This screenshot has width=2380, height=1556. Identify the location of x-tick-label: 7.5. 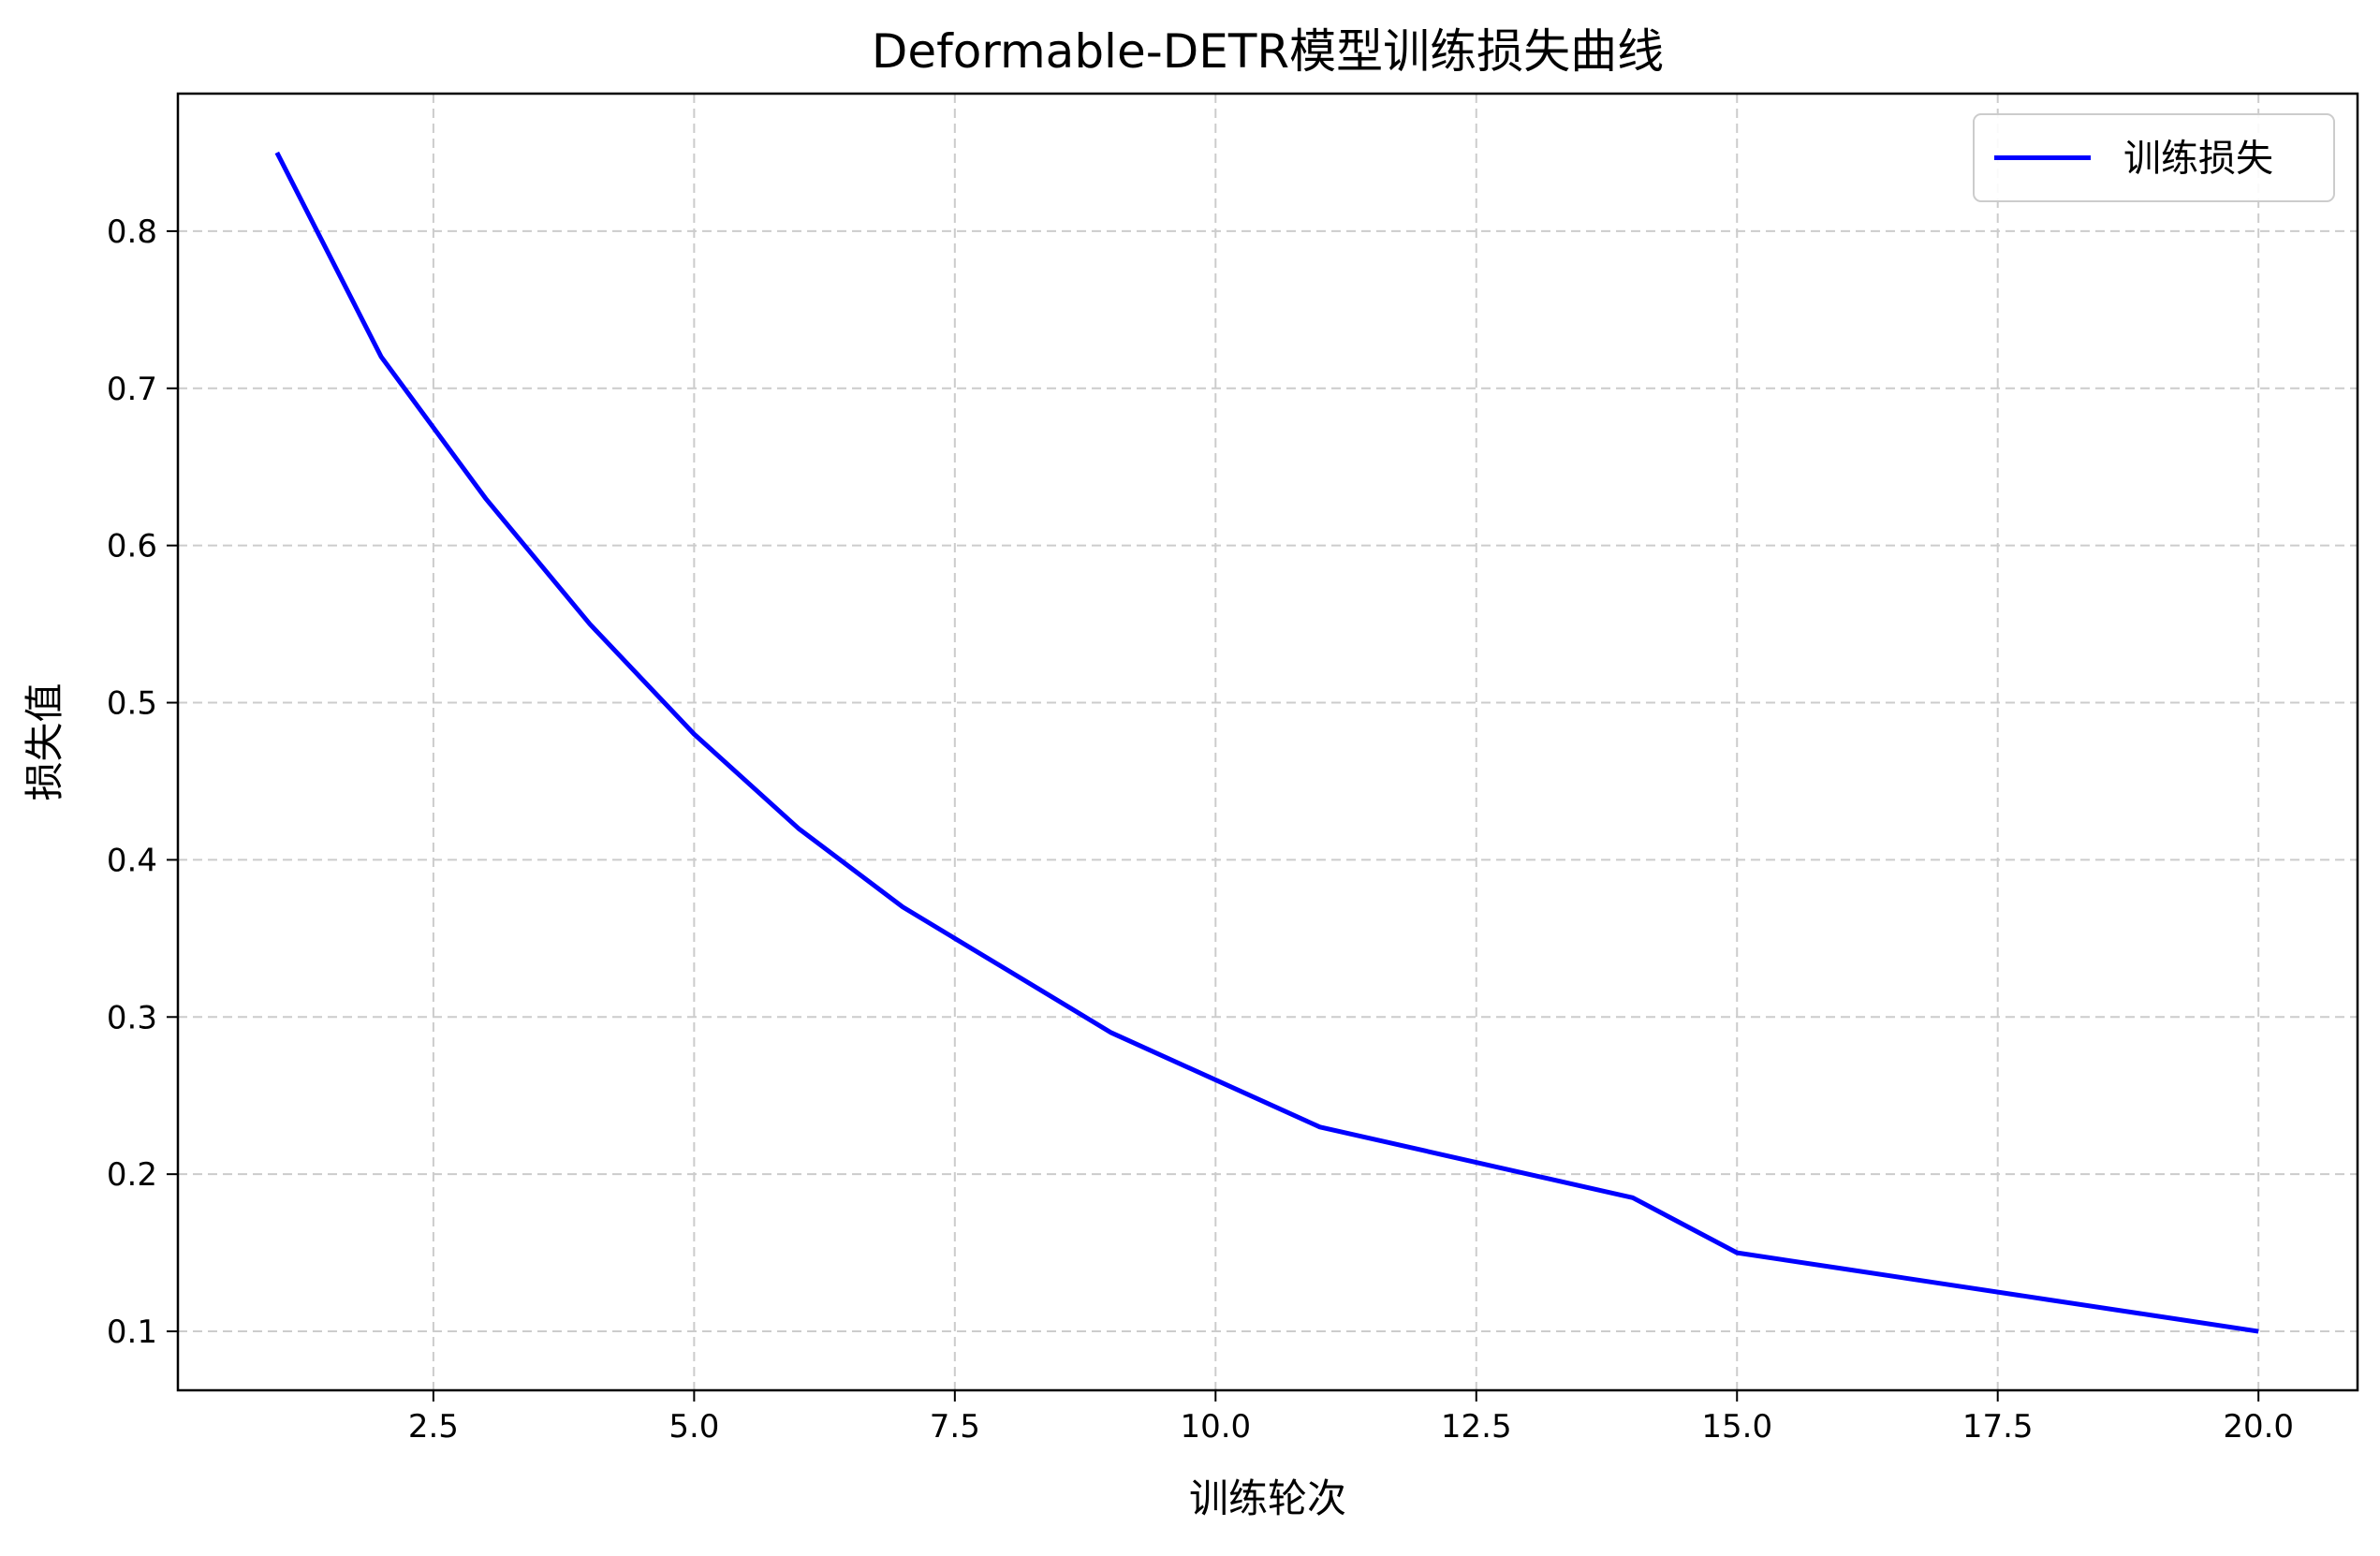
(955, 1427).